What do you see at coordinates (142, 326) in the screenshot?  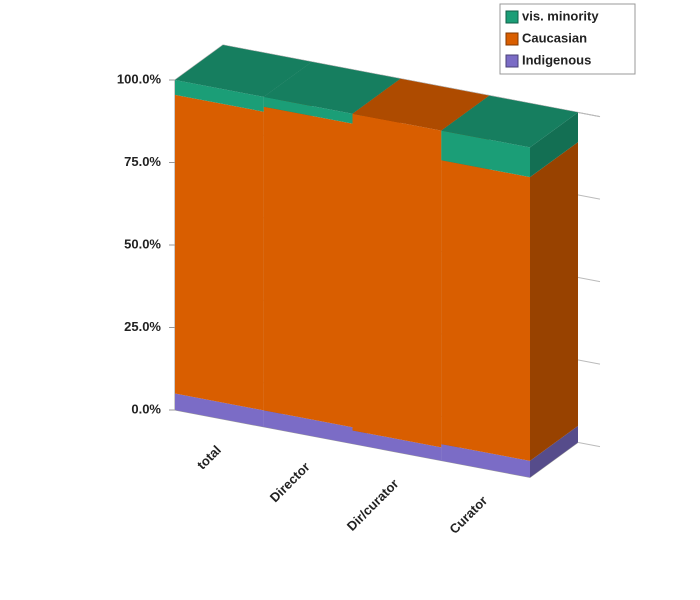 I see `y-tick-label: 25.0%` at bounding box center [142, 326].